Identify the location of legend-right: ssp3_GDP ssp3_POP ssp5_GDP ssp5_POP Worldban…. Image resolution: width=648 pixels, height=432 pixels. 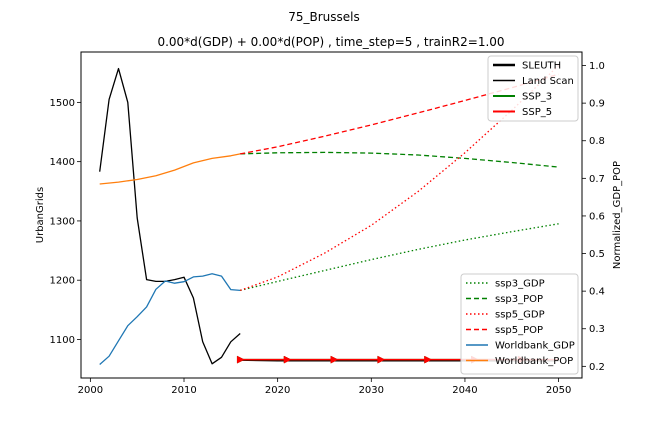
(519, 324).